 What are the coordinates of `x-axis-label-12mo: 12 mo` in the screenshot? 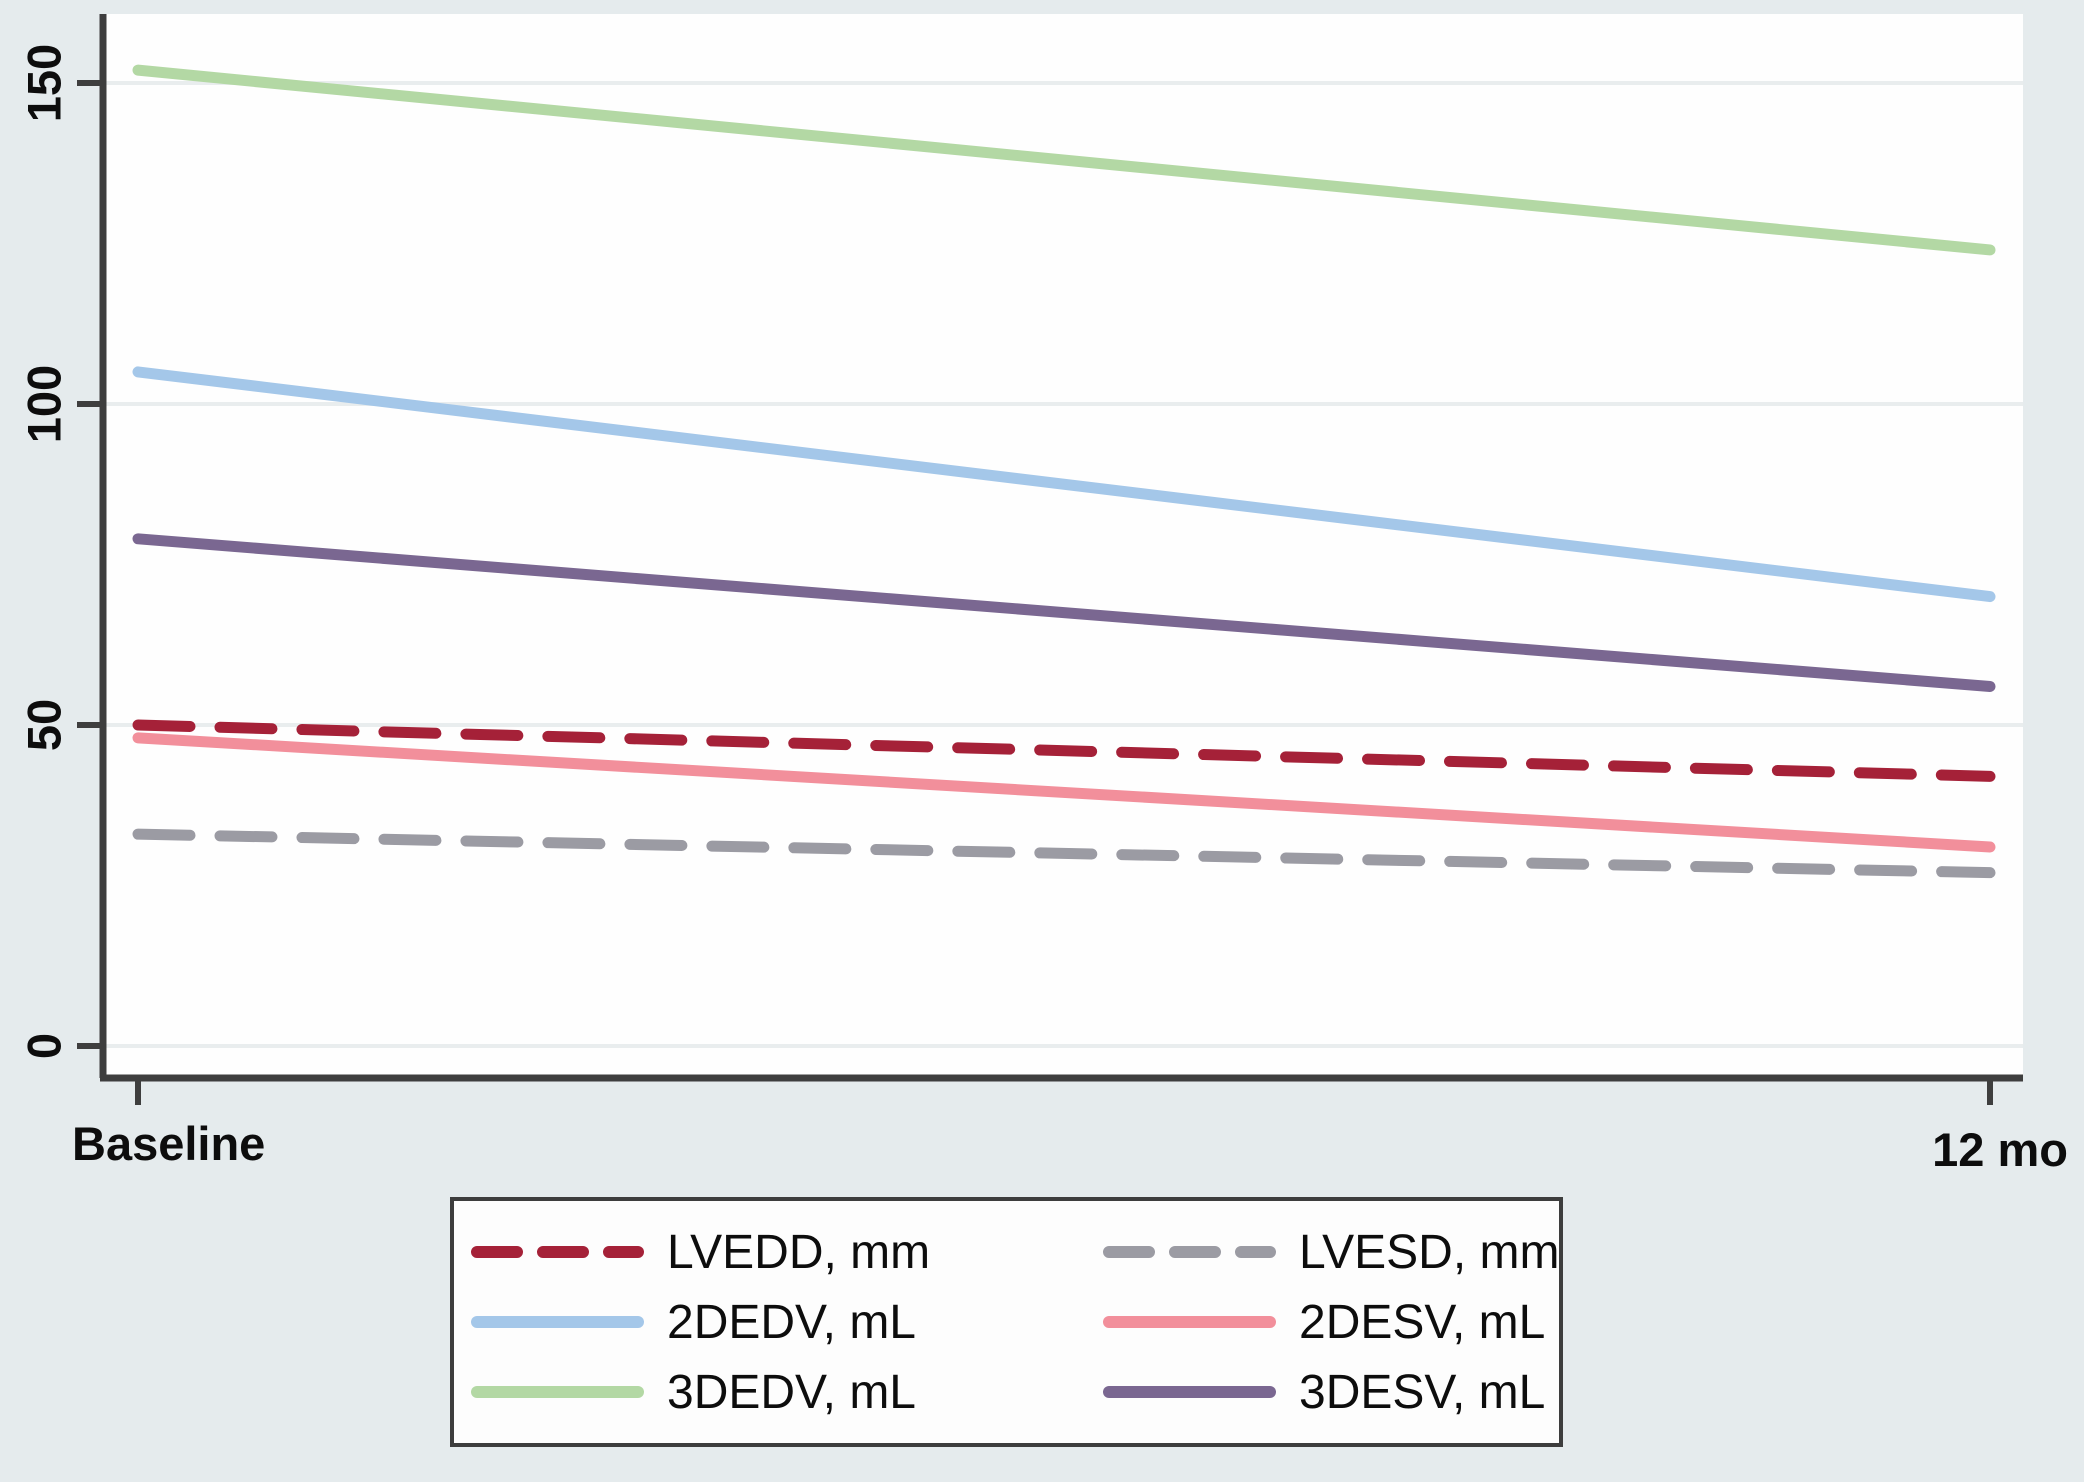 It's located at (2000, 1149).